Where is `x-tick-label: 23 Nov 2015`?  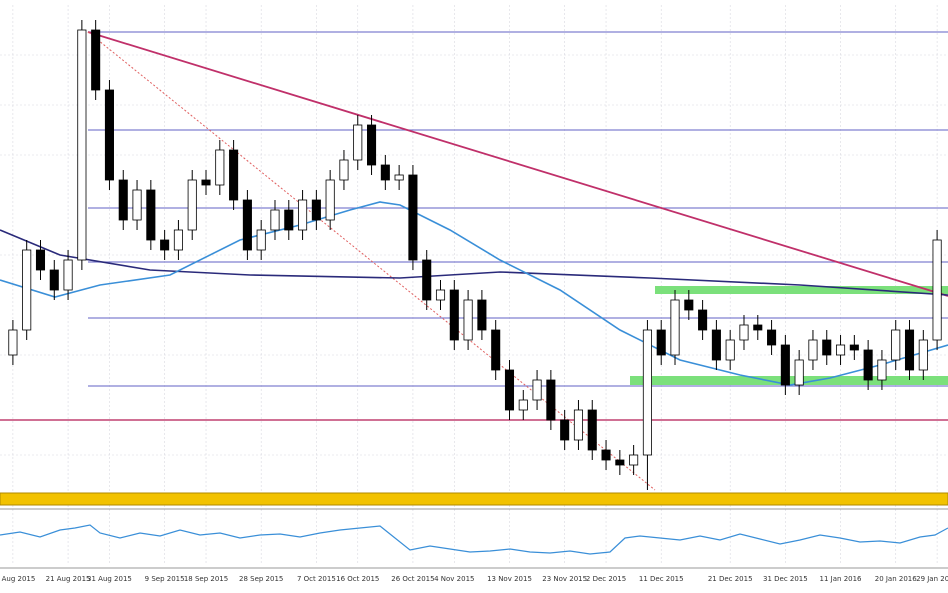
x-tick-label: 23 Nov 2015 is located at coordinates (564, 579).